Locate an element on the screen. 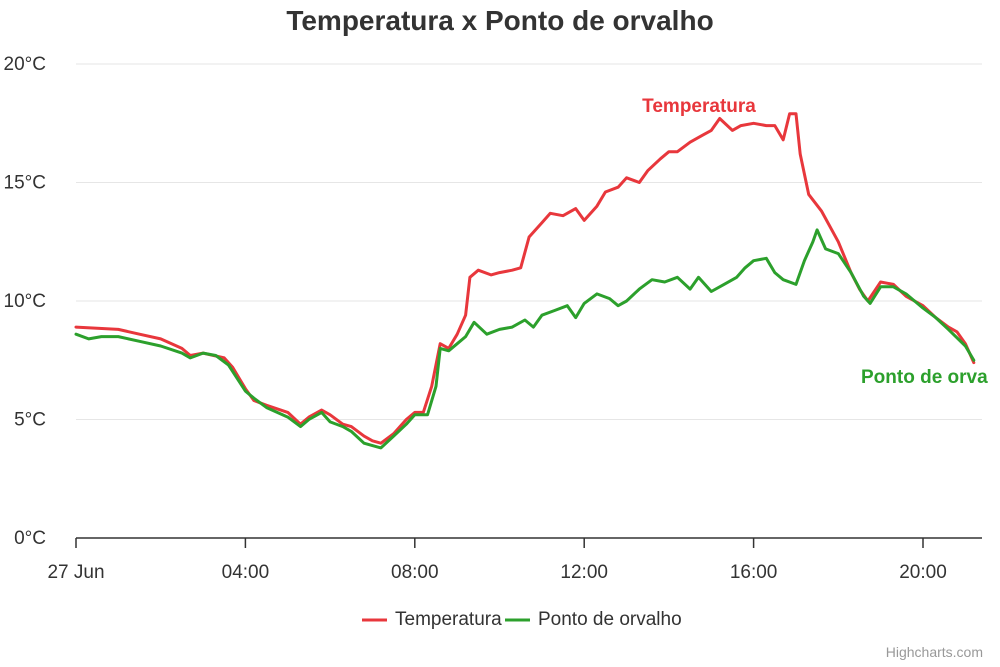 This screenshot has height=667, width=1000. series-label-ponto-de-orvalho: Ponto de orva is located at coordinates (924, 377).